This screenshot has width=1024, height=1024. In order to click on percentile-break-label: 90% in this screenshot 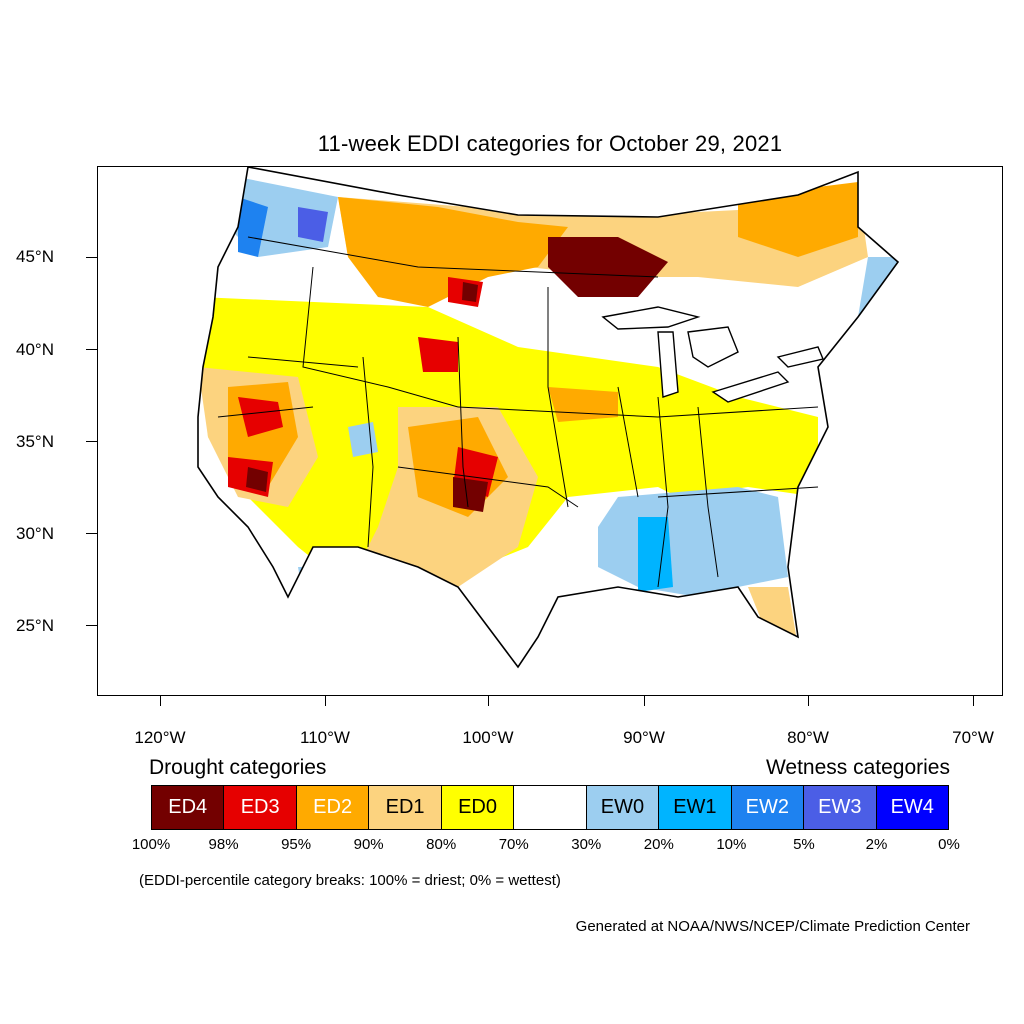, I will do `click(368, 844)`.